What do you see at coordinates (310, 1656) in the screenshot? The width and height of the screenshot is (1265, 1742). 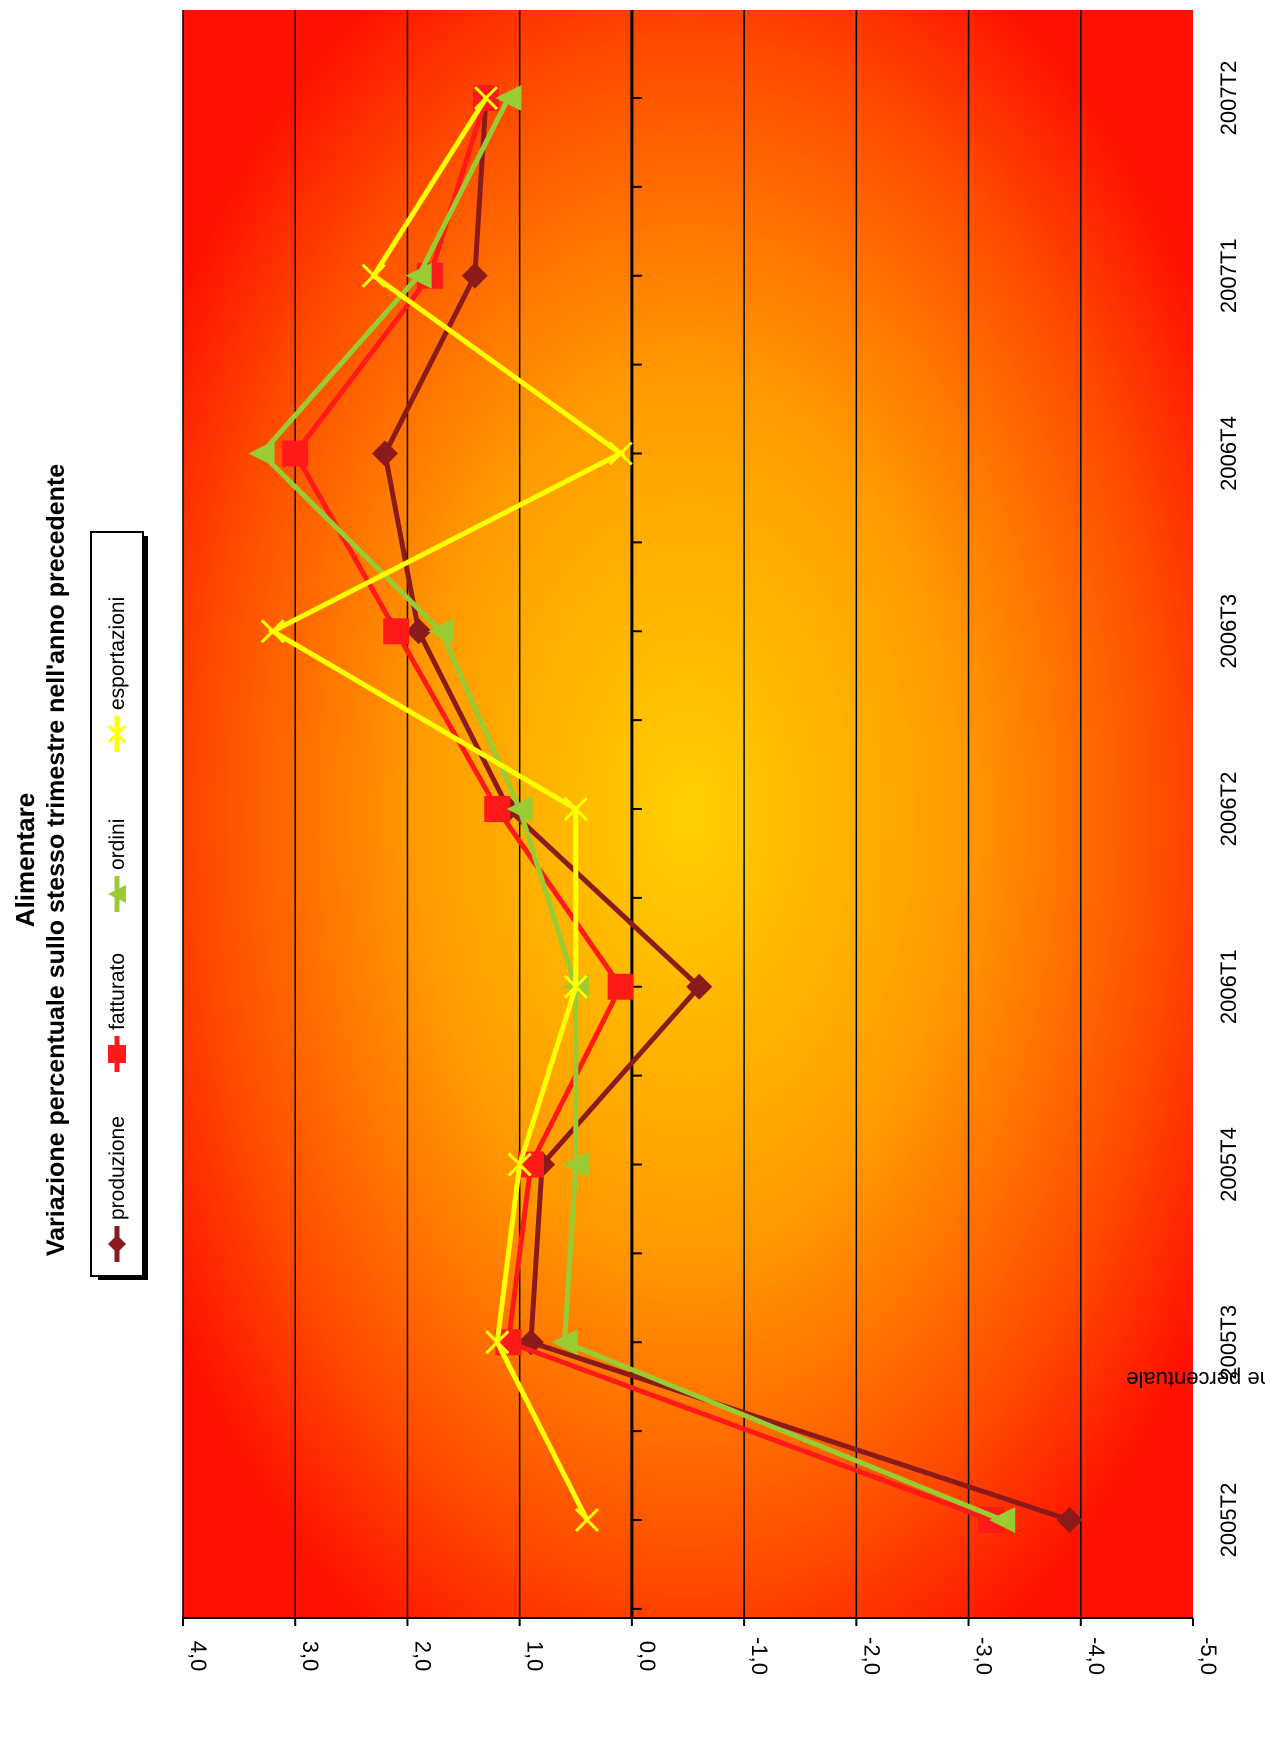 I see `value-tick-label: 3,0` at bounding box center [310, 1656].